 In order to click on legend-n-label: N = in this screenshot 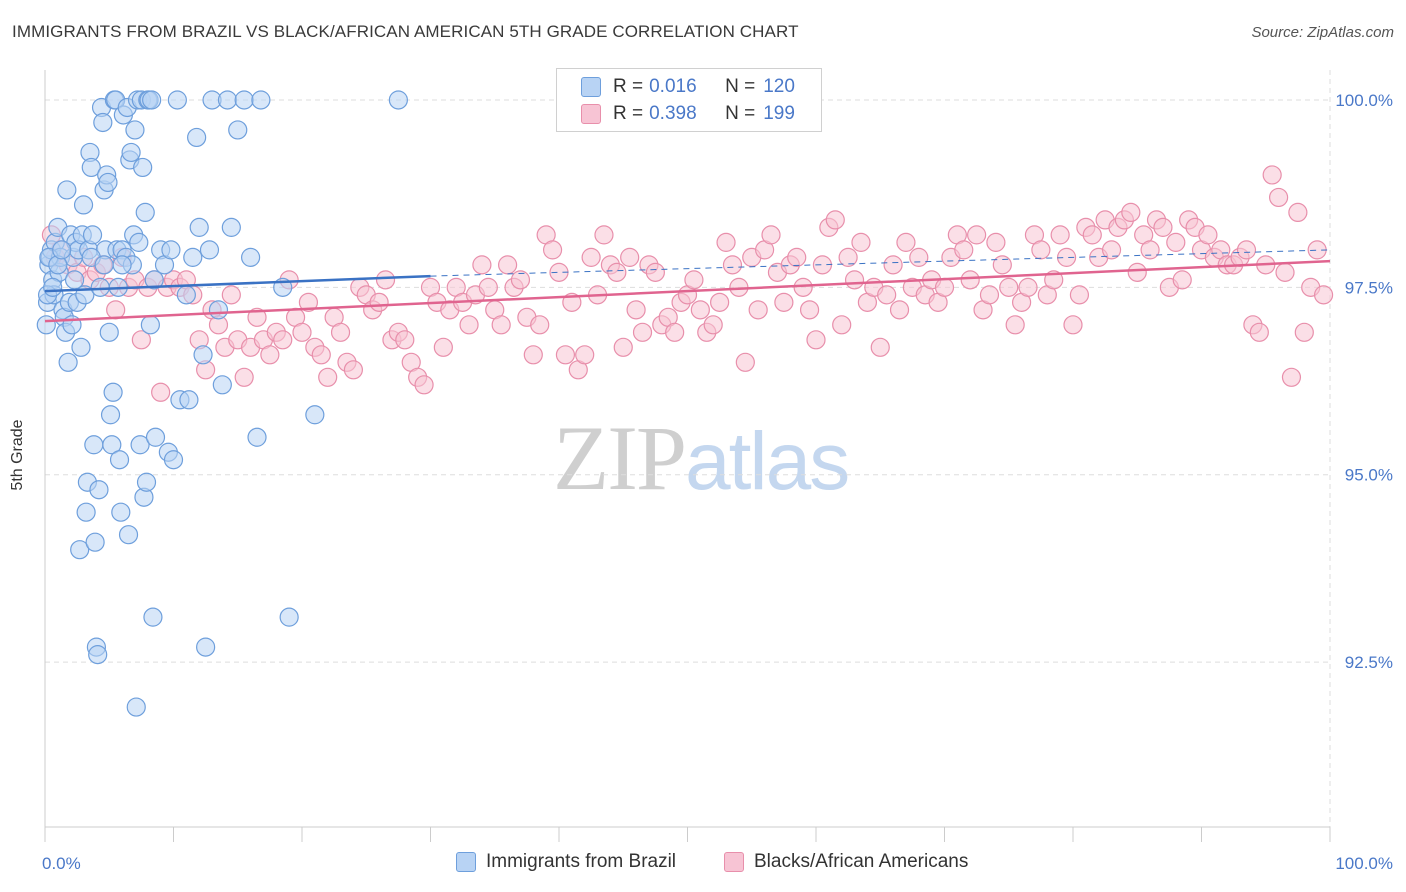, I will do `click(740, 86)`.